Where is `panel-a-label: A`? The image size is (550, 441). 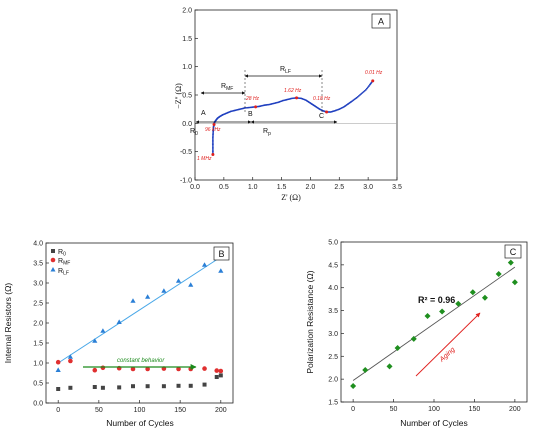
panel-a-label: A is located at coordinates (381, 22).